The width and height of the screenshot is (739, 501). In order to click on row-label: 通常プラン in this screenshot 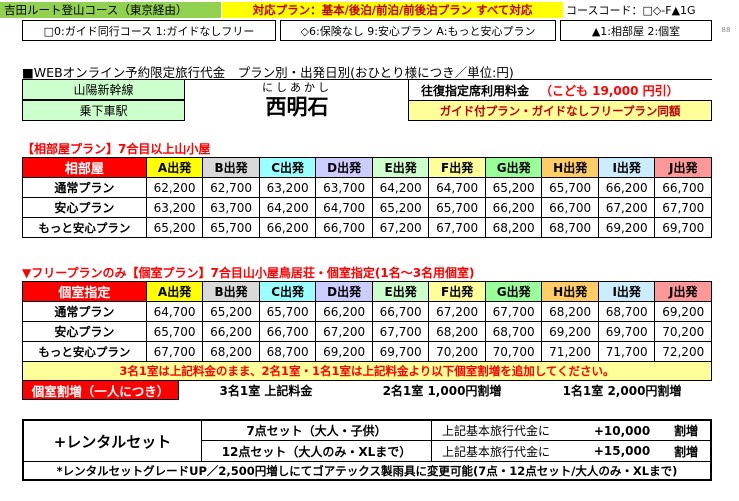, I will do `click(84, 187)`.